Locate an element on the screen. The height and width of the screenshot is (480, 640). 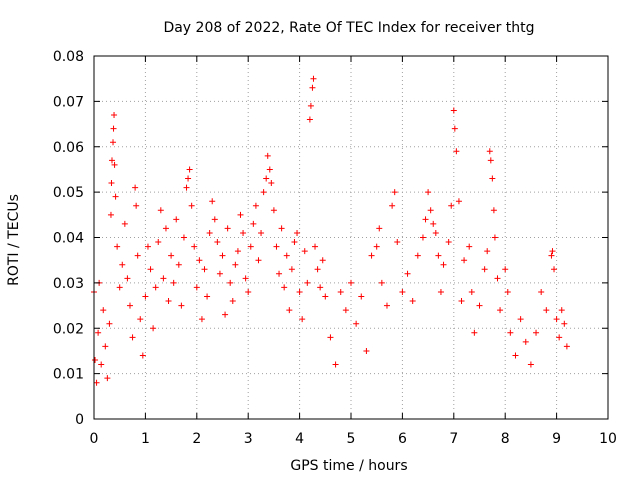
y-tick-label: 0.07 is located at coordinates (68, 102).